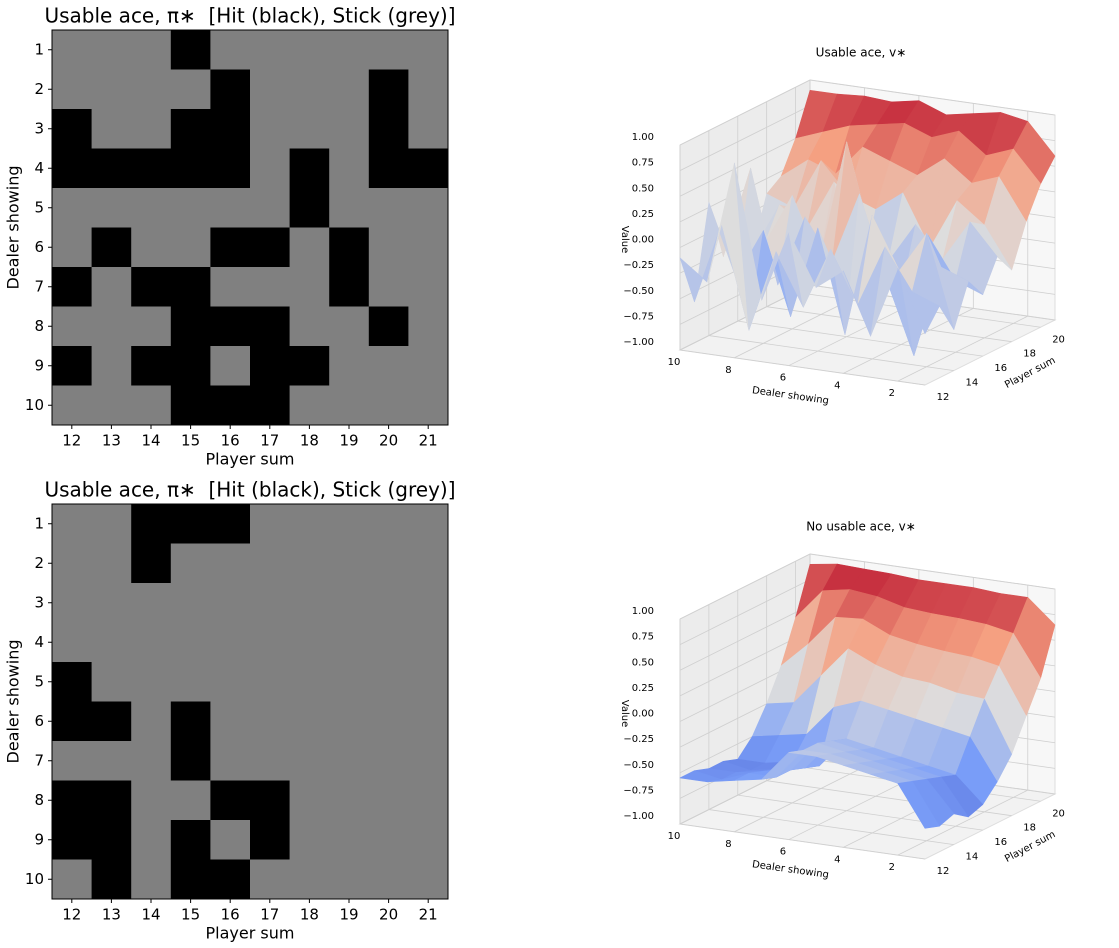 Image resolution: width=1119 pixels, height=948 pixels. Describe the element at coordinates (1029, 354) in the screenshot. I see `y-tick-label: 18` at that location.